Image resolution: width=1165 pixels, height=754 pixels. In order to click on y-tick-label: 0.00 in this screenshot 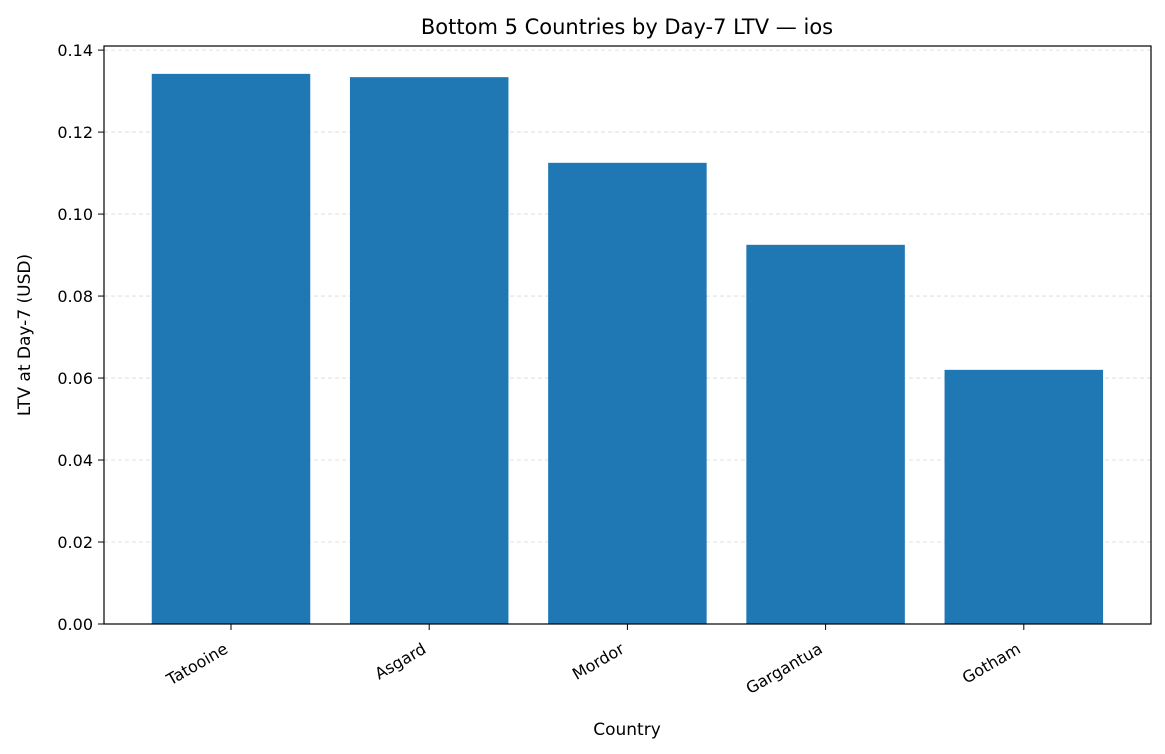, I will do `click(75, 624)`.